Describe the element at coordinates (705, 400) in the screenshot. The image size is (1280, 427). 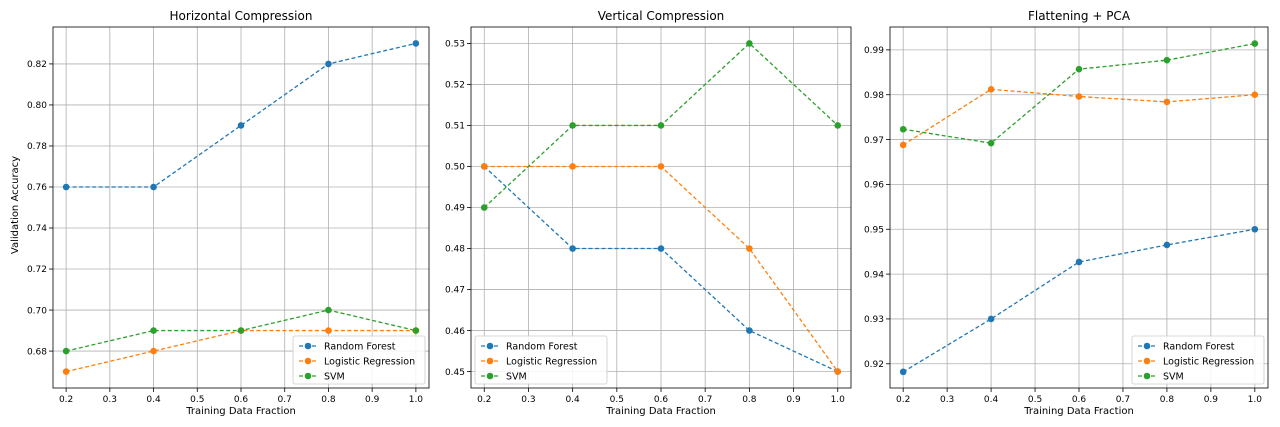
I see `chart-2-xtick-label-5: 0.7` at that location.